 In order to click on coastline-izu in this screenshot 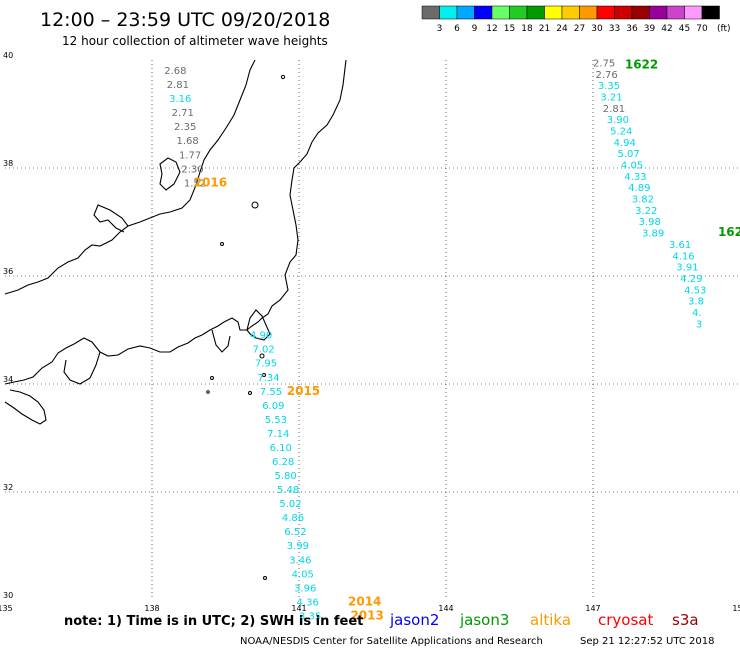, I will do `click(221, 341)`.